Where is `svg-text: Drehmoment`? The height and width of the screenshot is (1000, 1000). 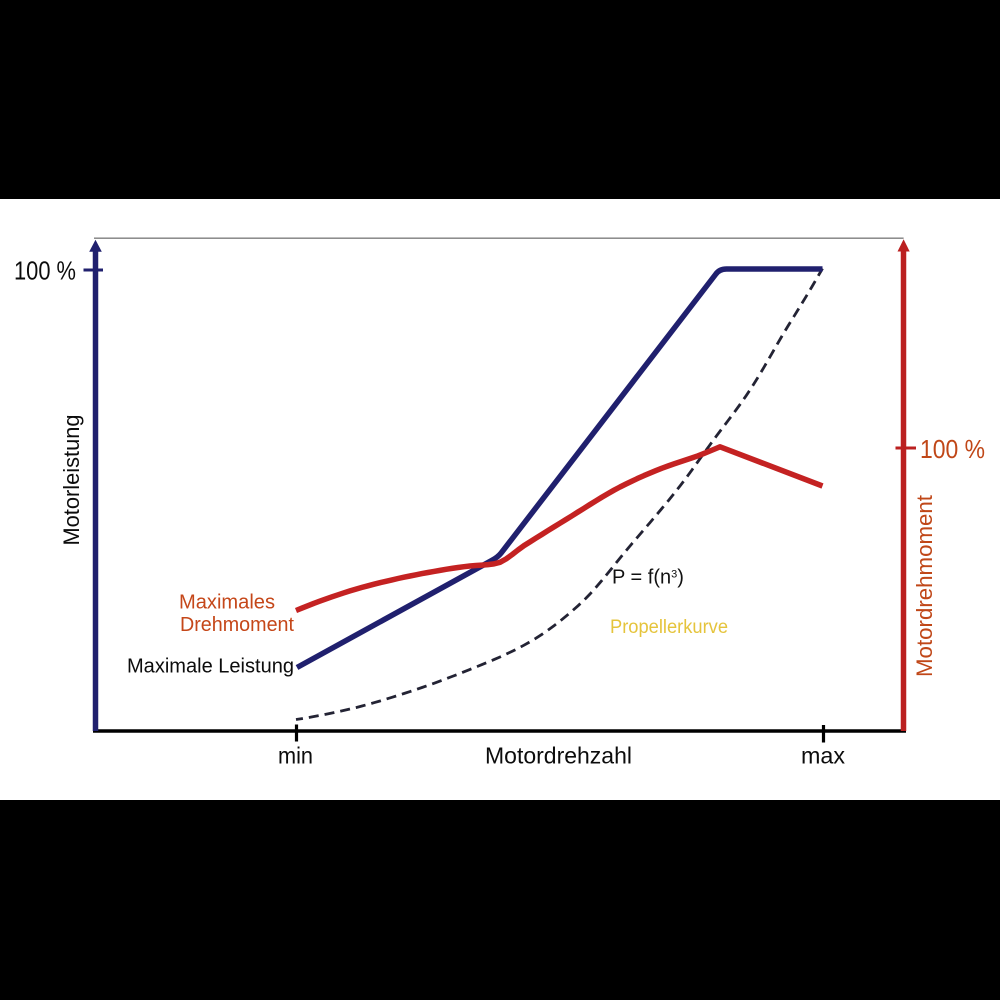
svg-text: Drehmoment is located at coordinates (237, 625).